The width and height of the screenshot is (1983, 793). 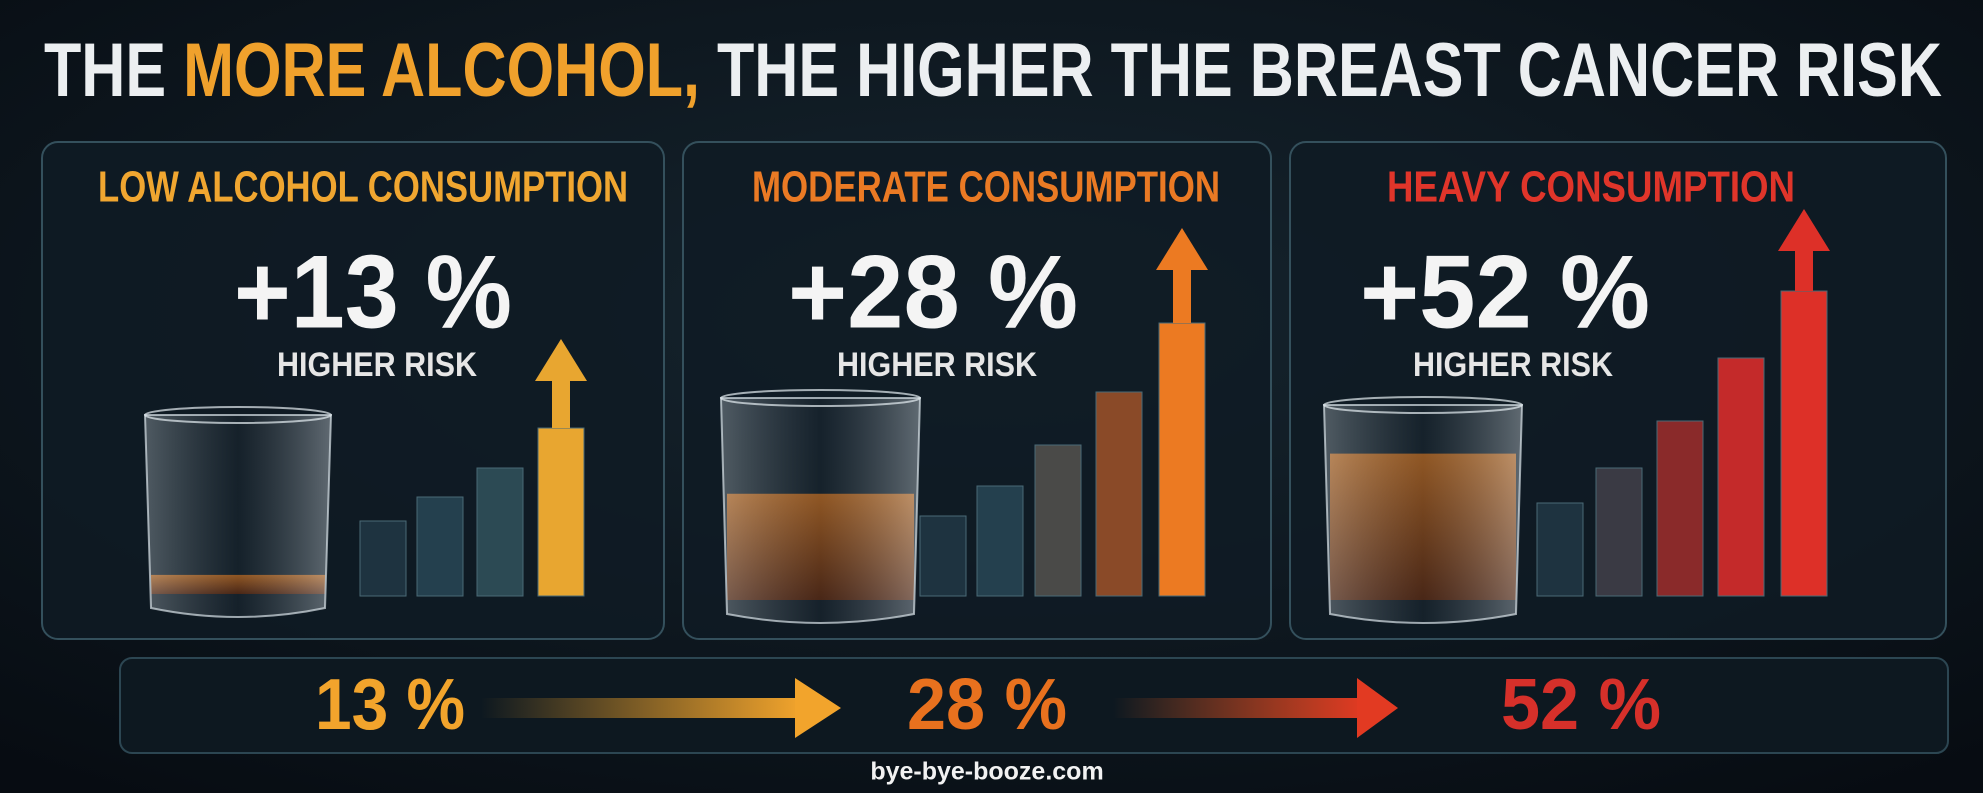 I want to click on progression-bar, so click(x=1034, y=705).